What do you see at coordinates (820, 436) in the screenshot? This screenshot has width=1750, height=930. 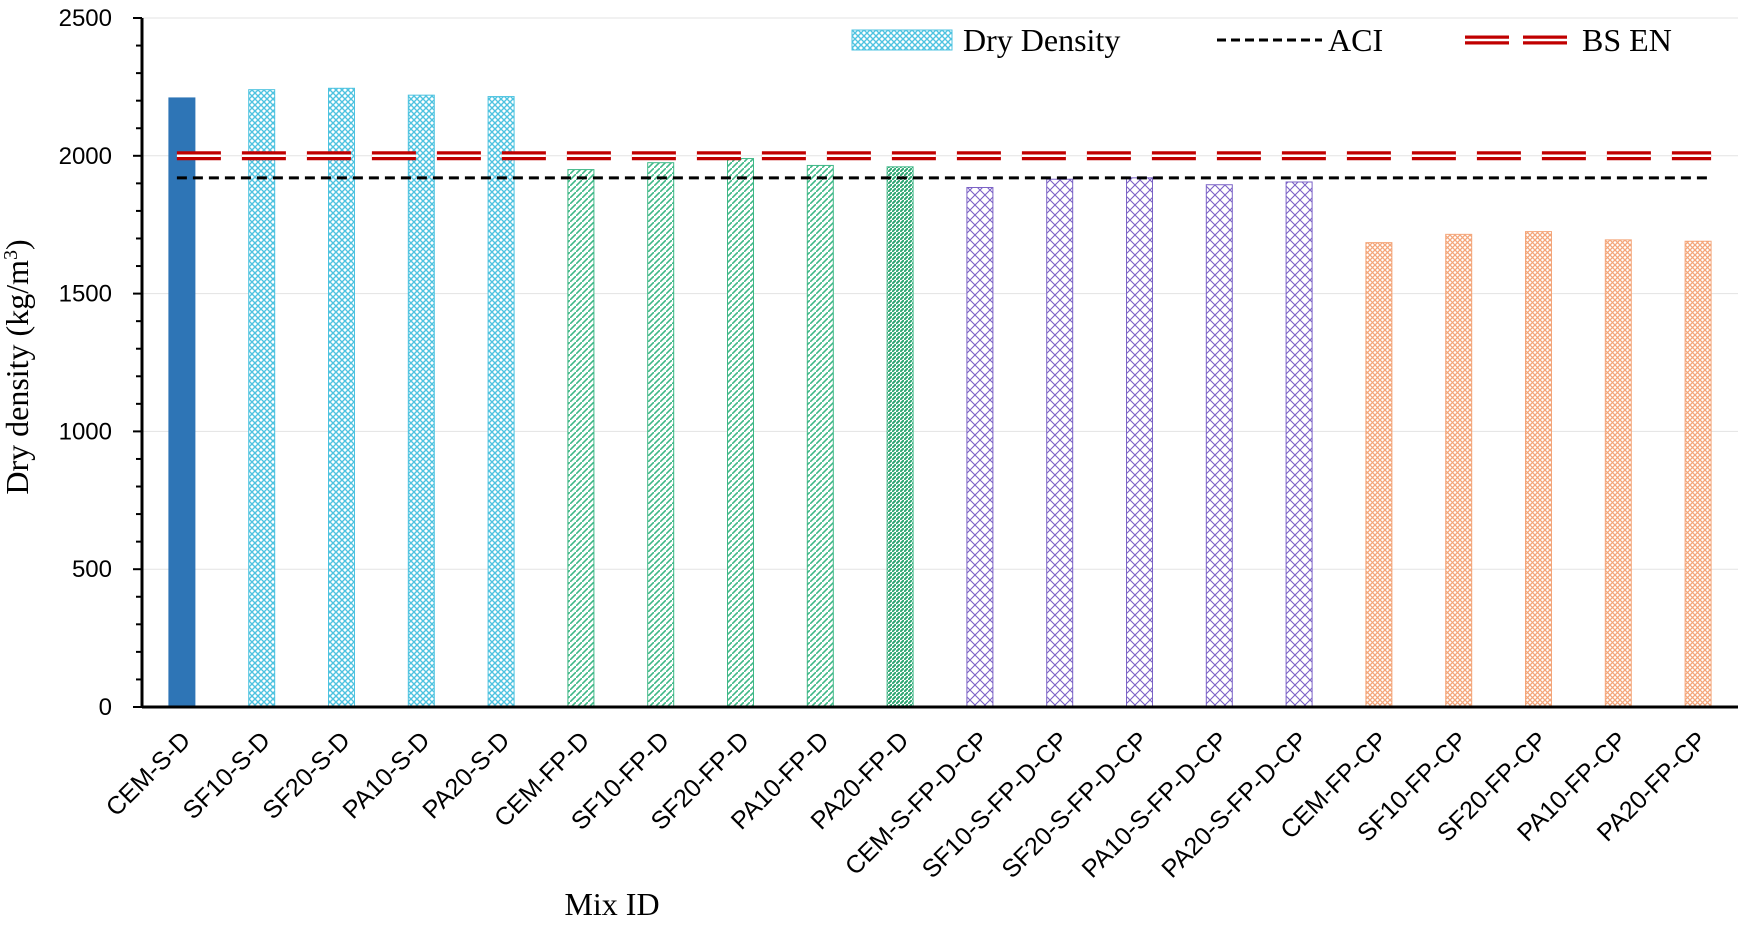 I see `bar-pa10-fp-d` at bounding box center [820, 436].